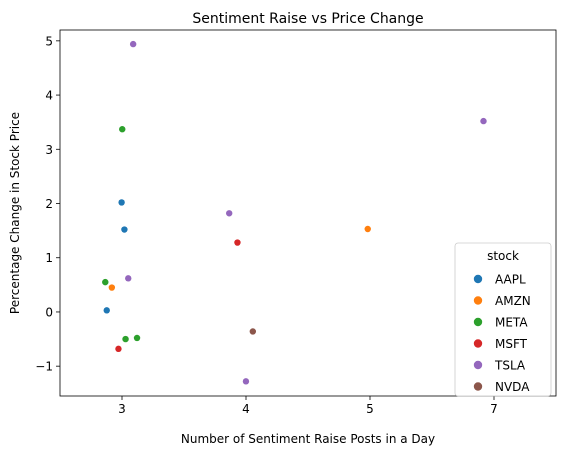 This screenshot has width=565, height=459. What do you see at coordinates (478, 279) in the screenshot?
I see `legend-marker-aapl` at bounding box center [478, 279].